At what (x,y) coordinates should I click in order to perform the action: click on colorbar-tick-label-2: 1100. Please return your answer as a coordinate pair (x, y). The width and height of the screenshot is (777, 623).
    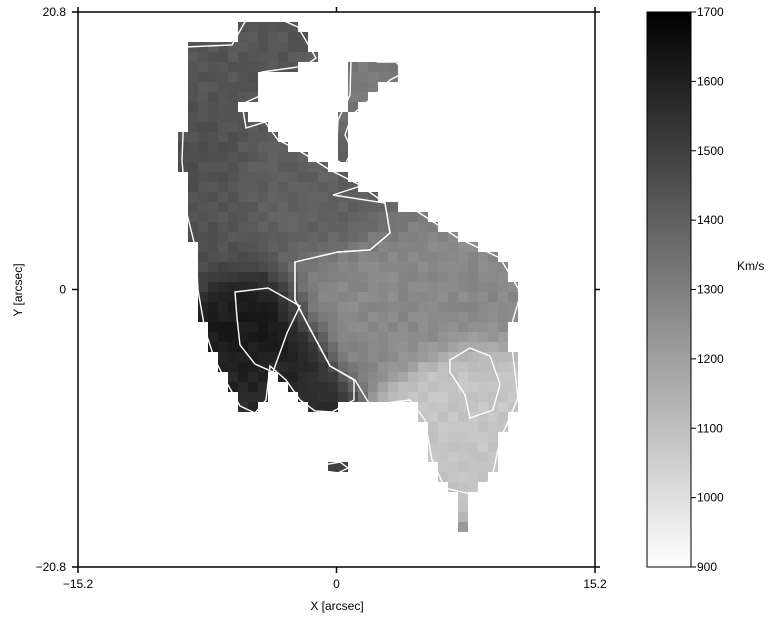
    Looking at the image, I should click on (710, 428).